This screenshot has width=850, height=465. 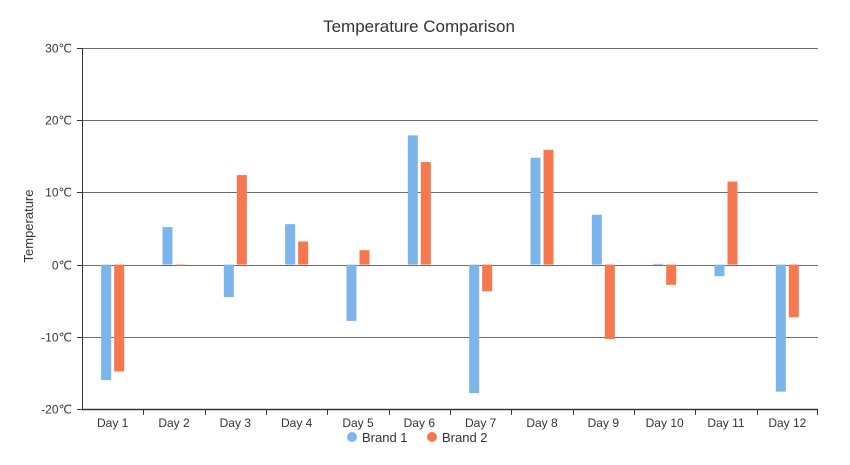 What do you see at coordinates (174, 423) in the screenshot?
I see `x-tick-label: Day 2` at bounding box center [174, 423].